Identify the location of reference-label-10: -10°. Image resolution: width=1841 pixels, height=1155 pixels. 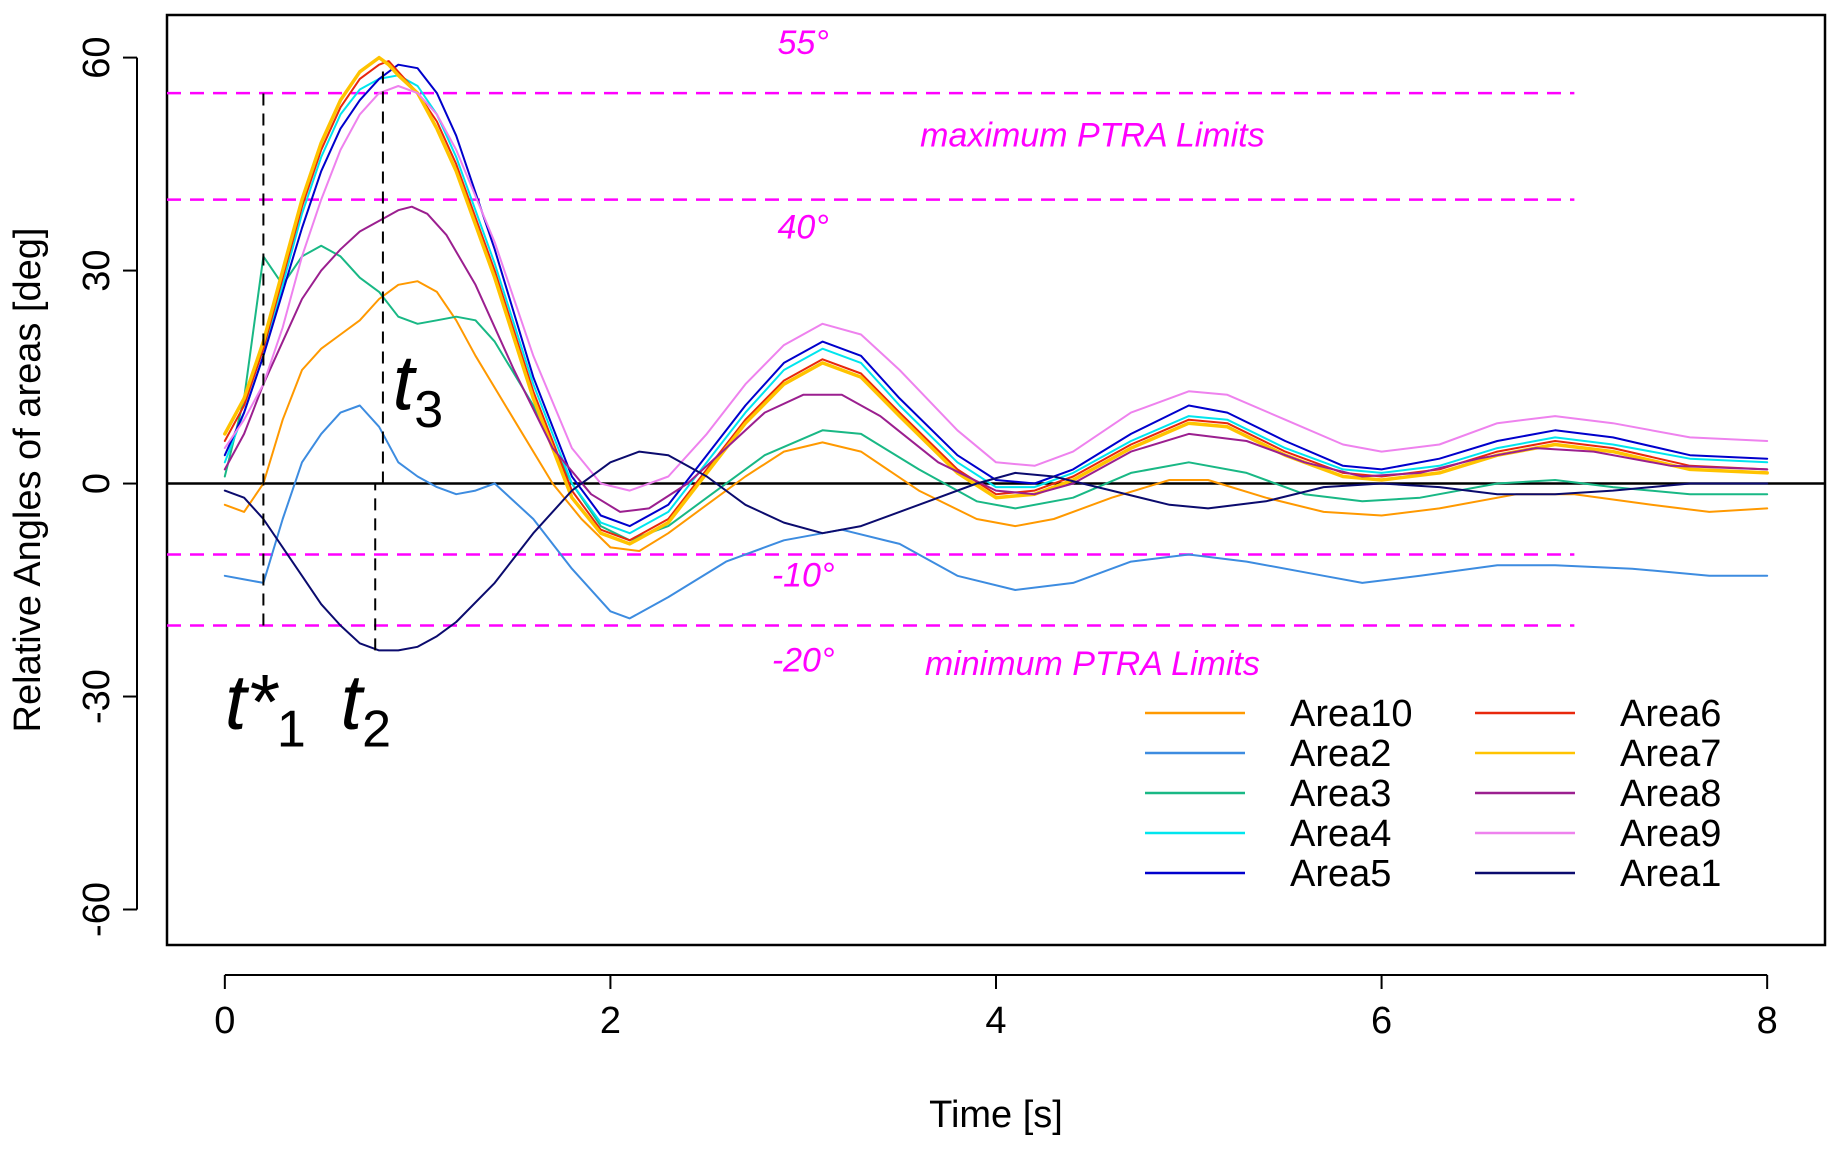
(803, 575).